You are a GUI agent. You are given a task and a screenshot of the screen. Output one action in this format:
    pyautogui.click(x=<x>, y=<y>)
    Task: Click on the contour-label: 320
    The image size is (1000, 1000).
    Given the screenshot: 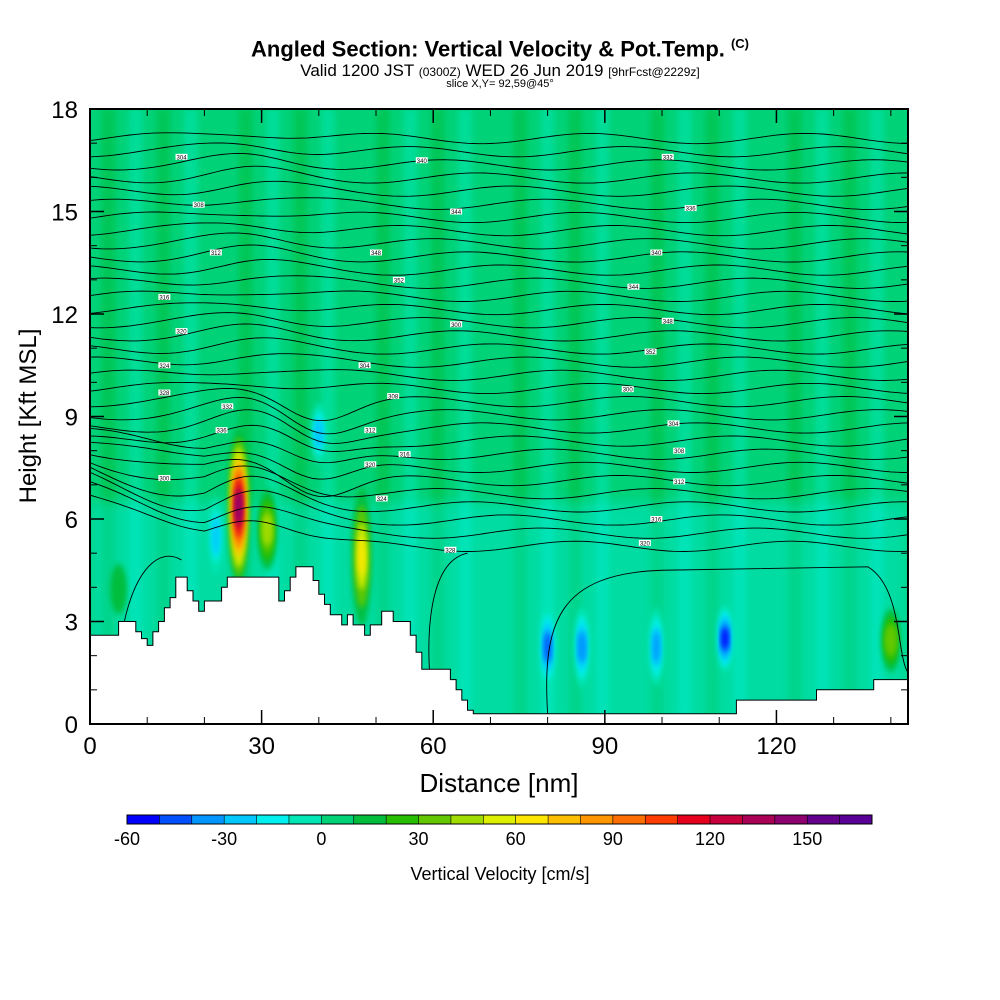 What is the action you would take?
    pyautogui.click(x=370, y=466)
    